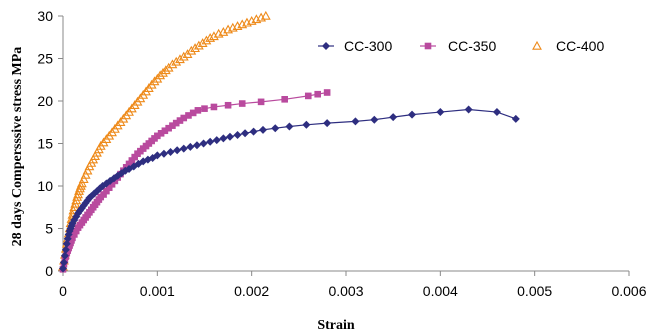  What do you see at coordinates (45, 186) in the screenshot?
I see `y-tick-label: 10` at bounding box center [45, 186].